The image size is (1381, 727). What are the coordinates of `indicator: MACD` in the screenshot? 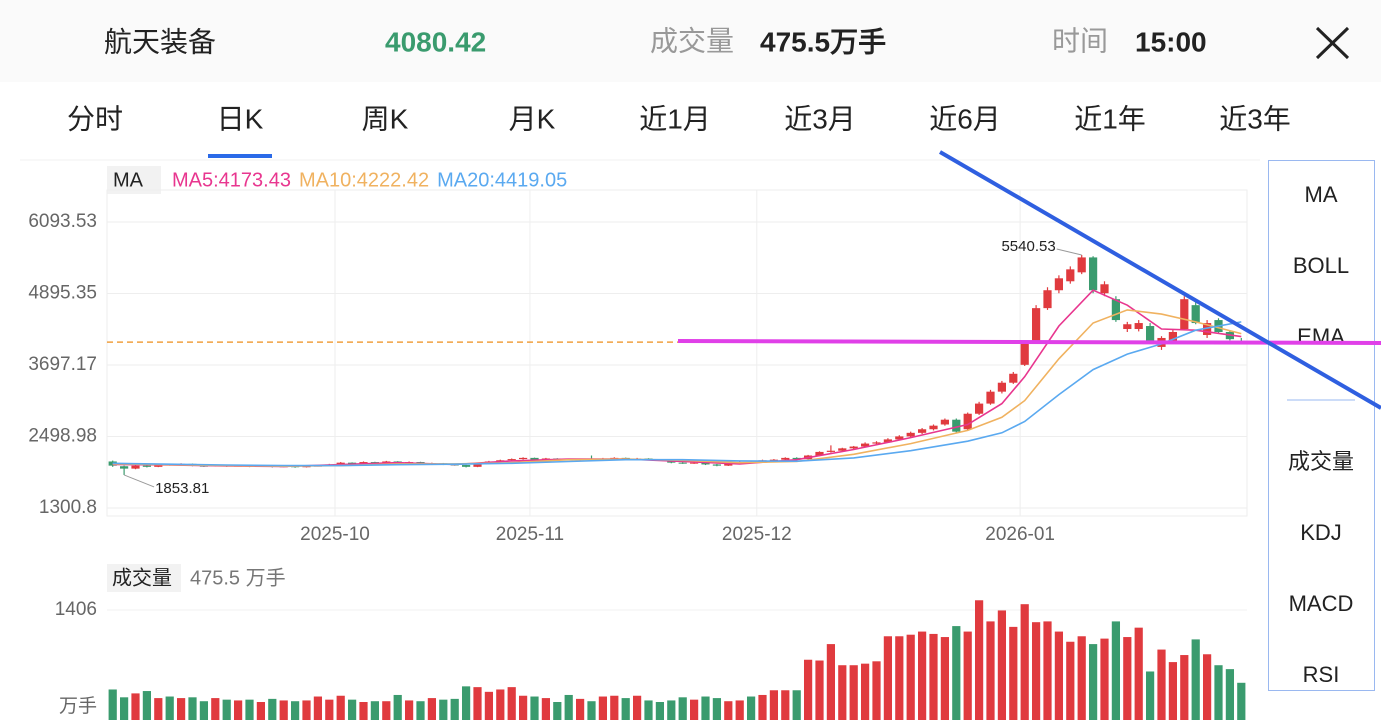 It's located at (1321, 603).